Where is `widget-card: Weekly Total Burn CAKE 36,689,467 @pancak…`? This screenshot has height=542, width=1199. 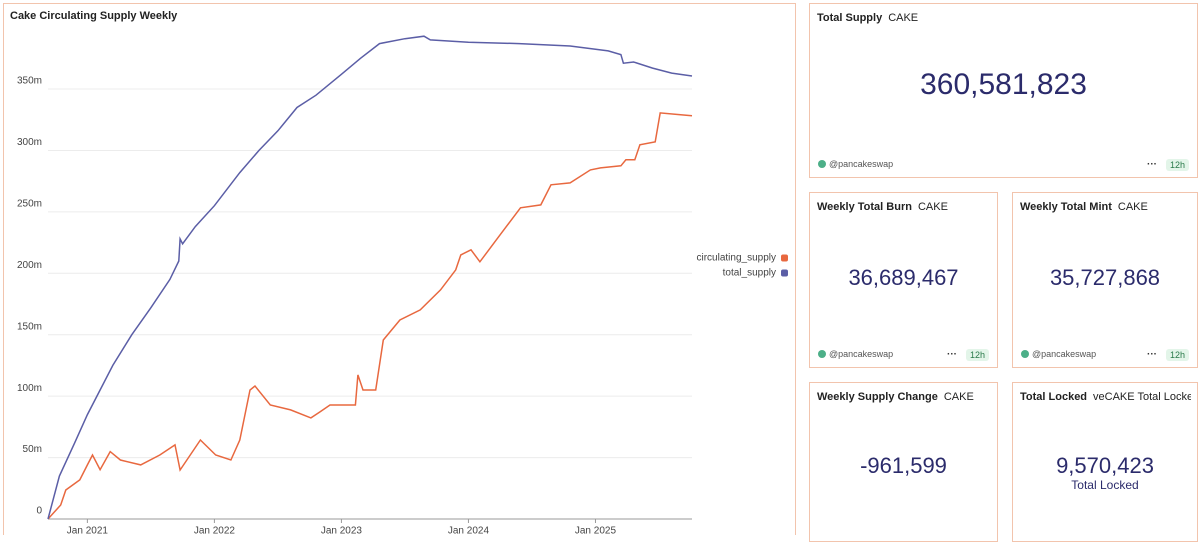
widget-card: Weekly Total Burn CAKE 36,689,467 @pancak… is located at coordinates (903, 280).